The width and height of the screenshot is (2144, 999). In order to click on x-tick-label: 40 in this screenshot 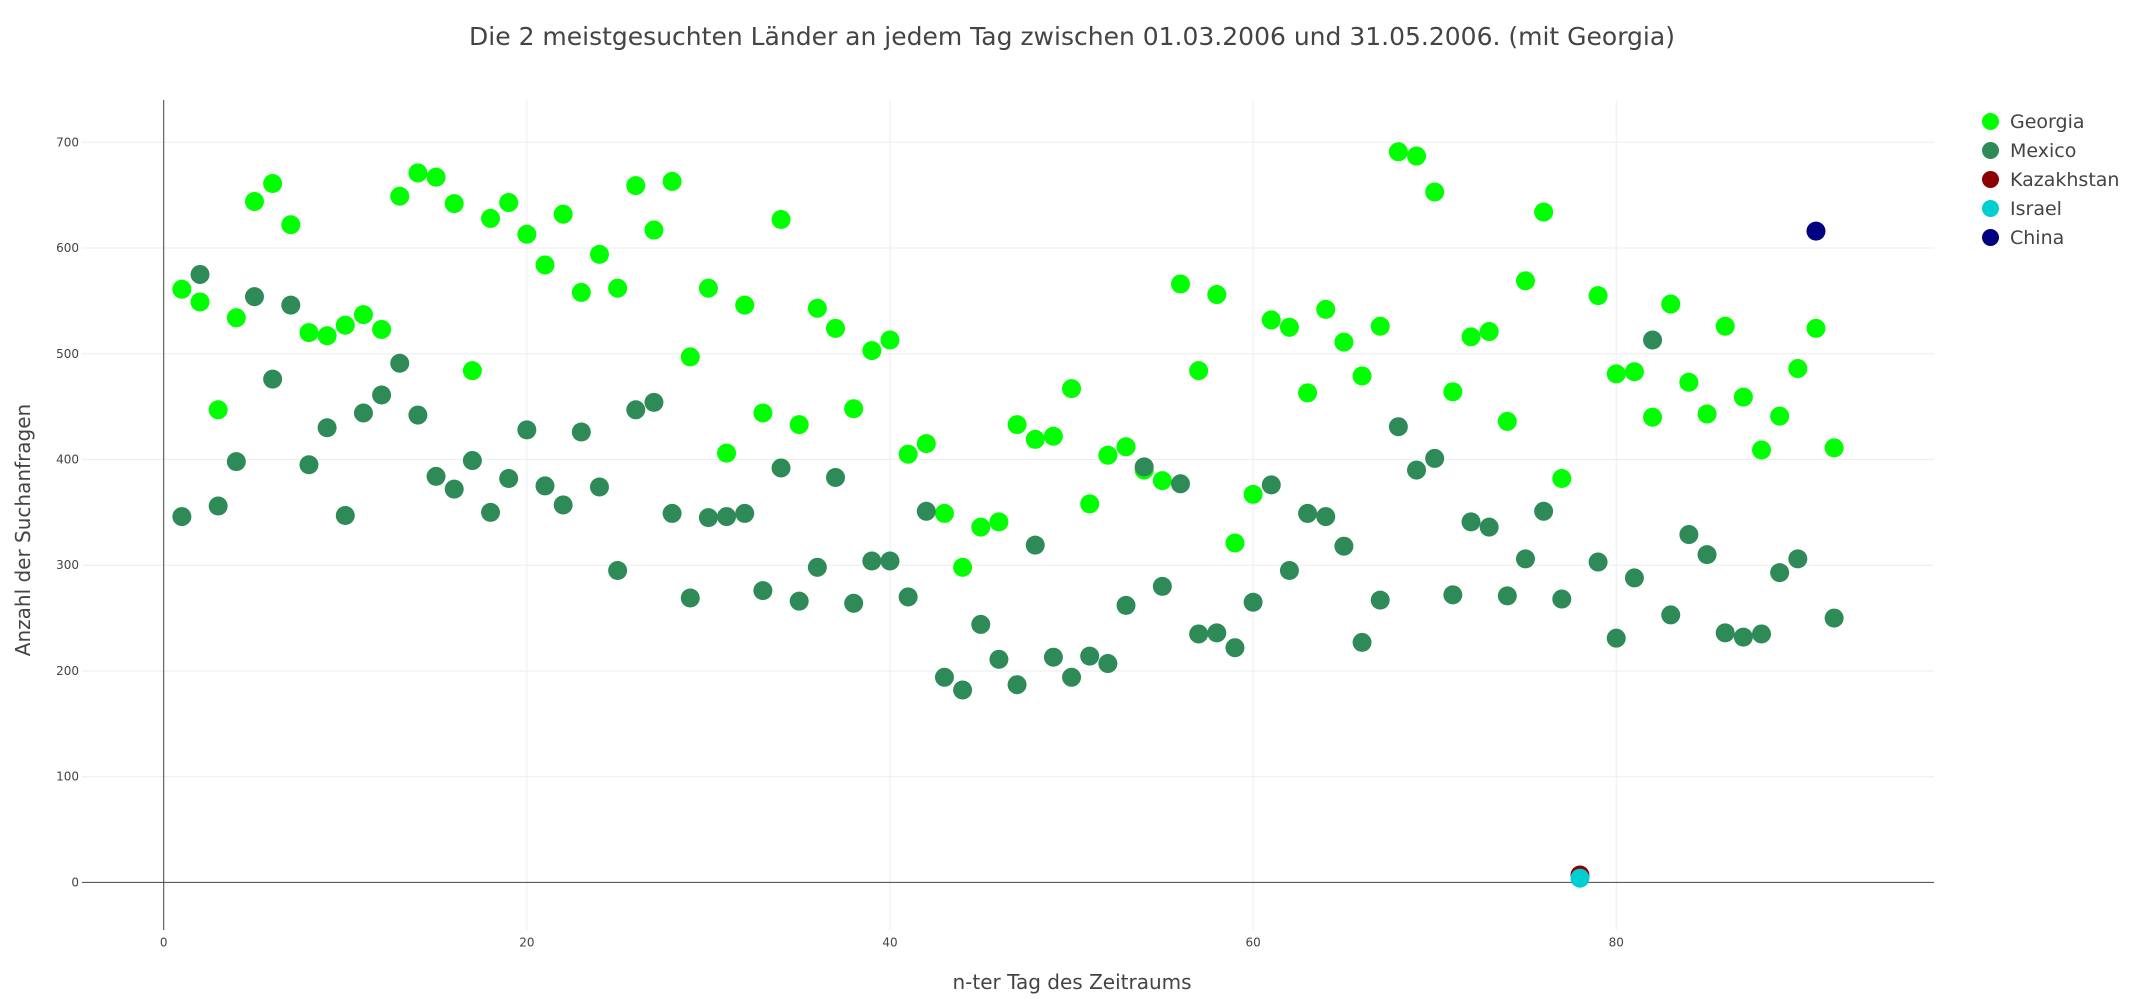, I will do `click(889, 942)`.